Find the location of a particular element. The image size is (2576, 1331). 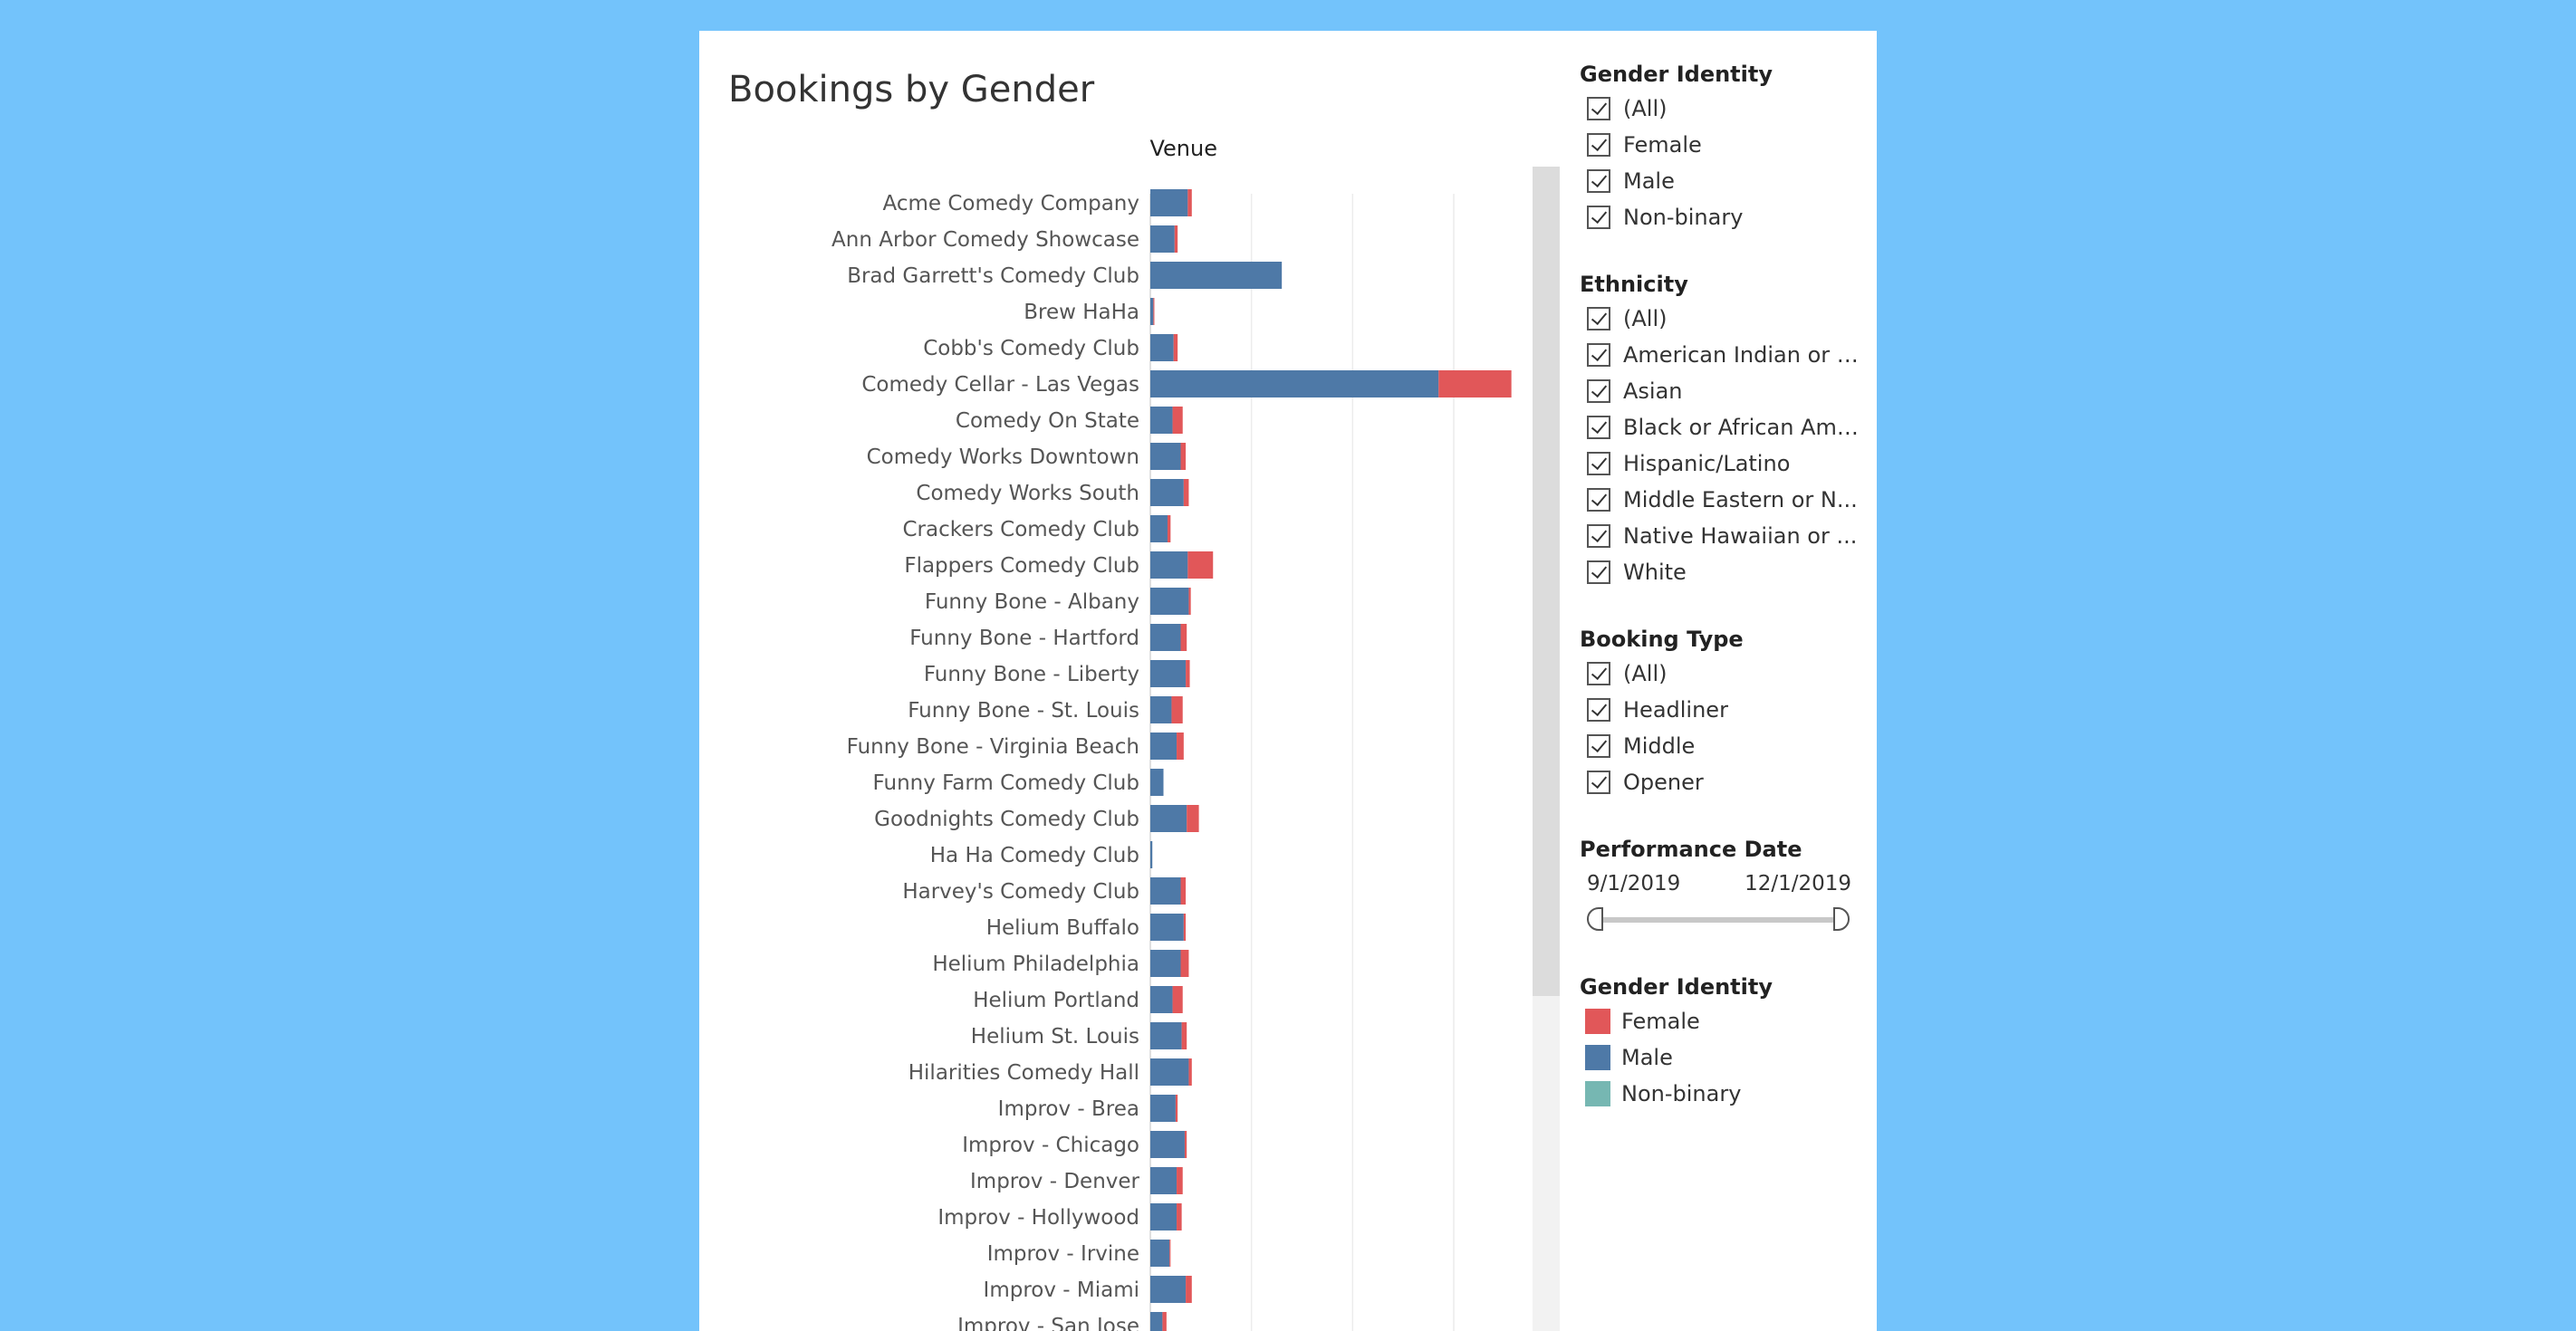

booking-type-option: (All) is located at coordinates (1725, 674).